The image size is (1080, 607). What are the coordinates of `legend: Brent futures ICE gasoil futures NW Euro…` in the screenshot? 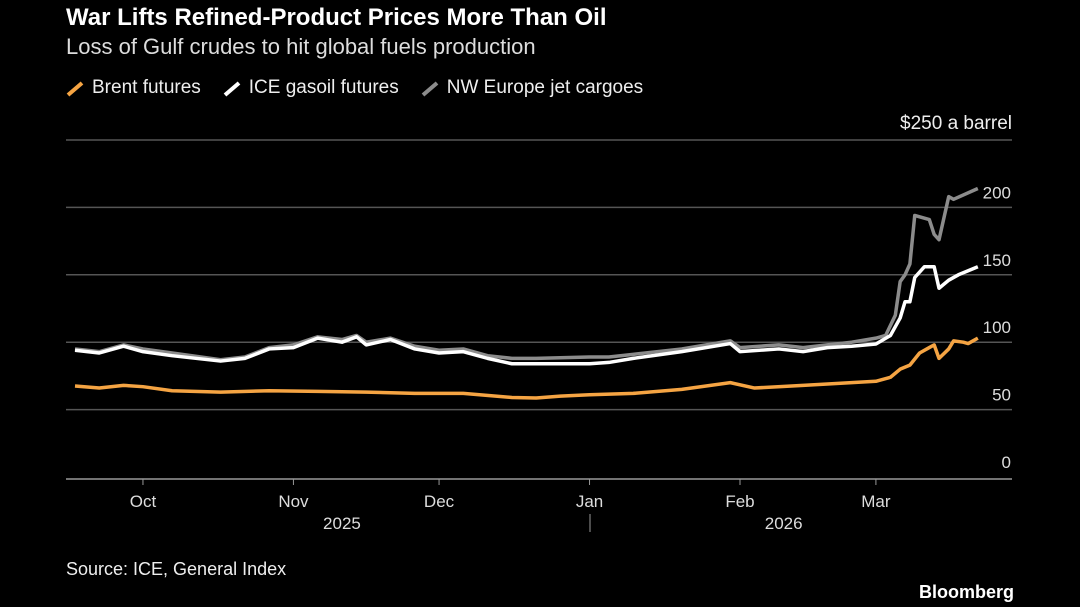 It's located at (354, 88).